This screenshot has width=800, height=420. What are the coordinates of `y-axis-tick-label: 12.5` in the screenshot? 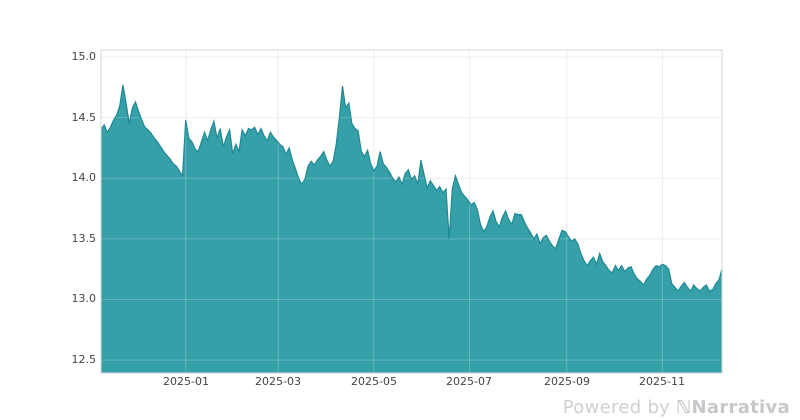 It's located at (84, 359).